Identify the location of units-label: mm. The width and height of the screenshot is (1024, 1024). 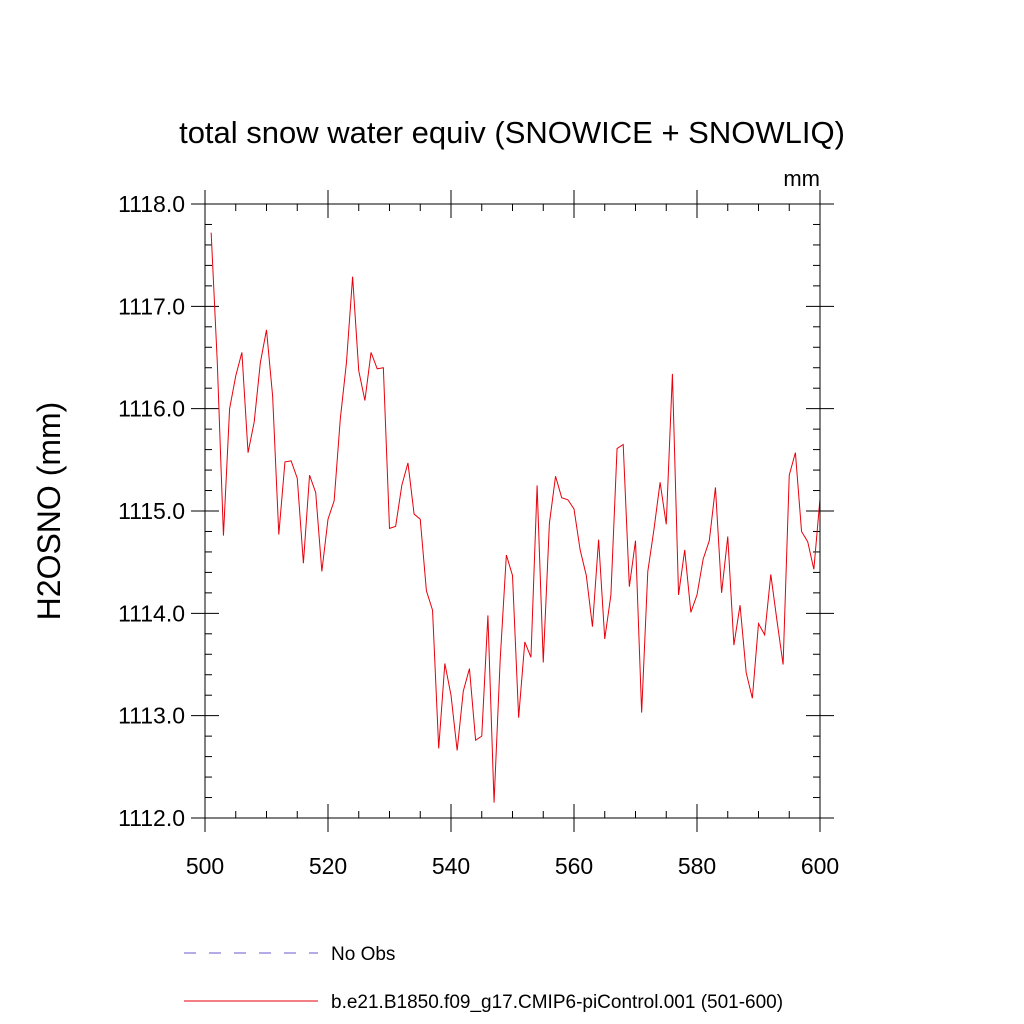
(801, 178).